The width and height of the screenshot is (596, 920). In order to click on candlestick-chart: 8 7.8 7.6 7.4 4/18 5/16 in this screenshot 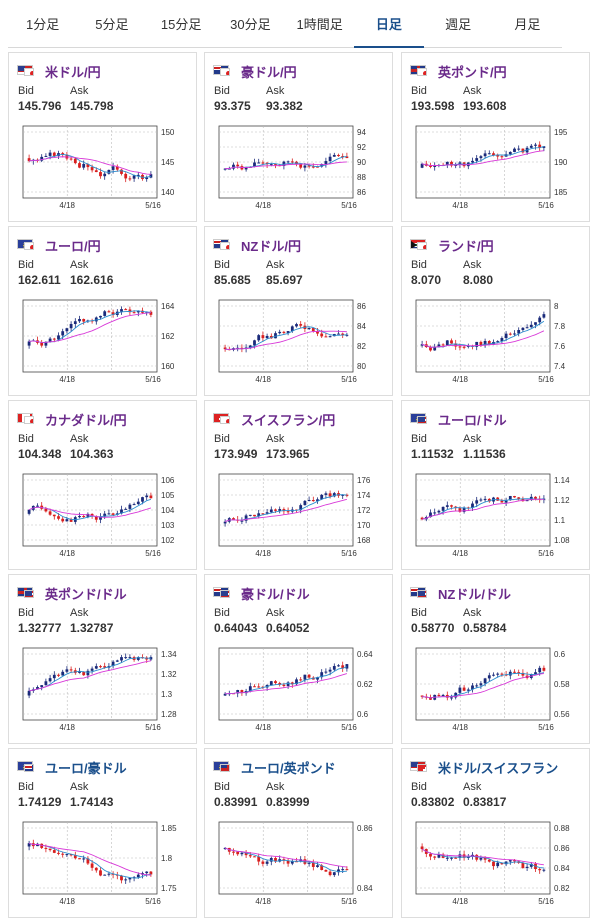, I will do `click(496, 345)`.